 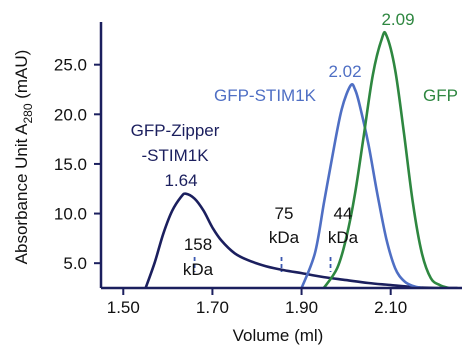 I want to click on series-name-label: -STIM1K, so click(x=175, y=155).